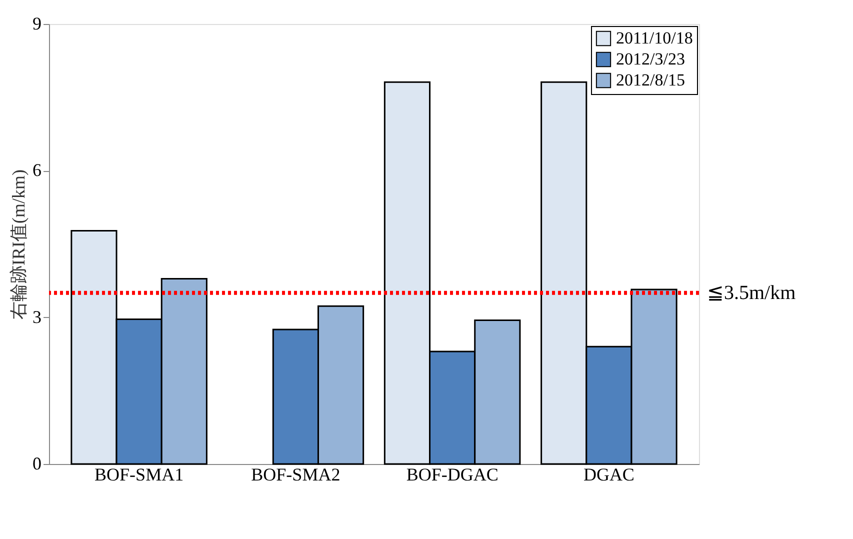 The height and width of the screenshot is (539, 853). What do you see at coordinates (295, 474) in the screenshot?
I see `x-tick-label: BOF-SMA2` at bounding box center [295, 474].